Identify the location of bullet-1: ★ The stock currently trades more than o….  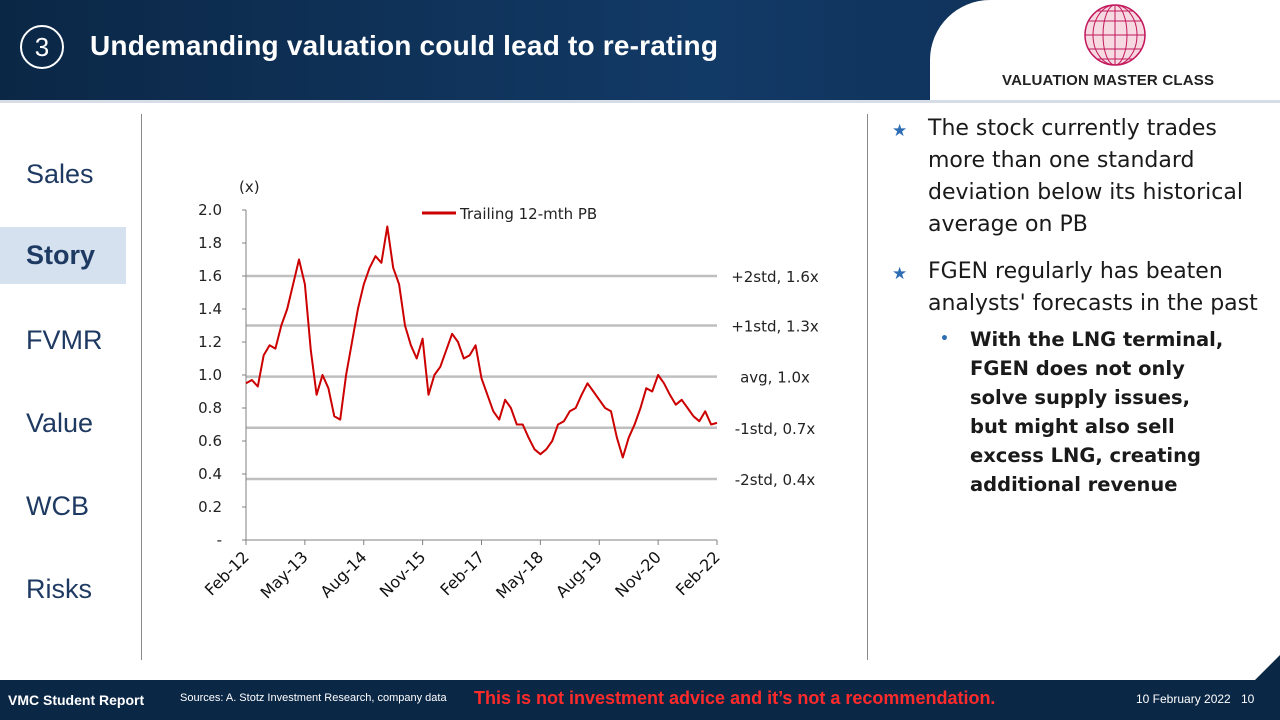
(1080, 177).